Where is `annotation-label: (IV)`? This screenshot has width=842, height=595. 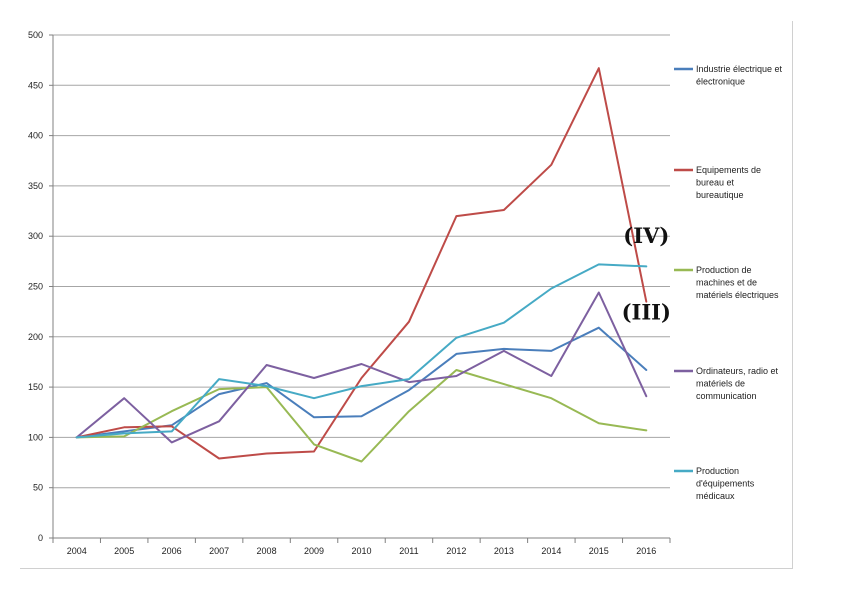 annotation-label: (IV) is located at coordinates (646, 235).